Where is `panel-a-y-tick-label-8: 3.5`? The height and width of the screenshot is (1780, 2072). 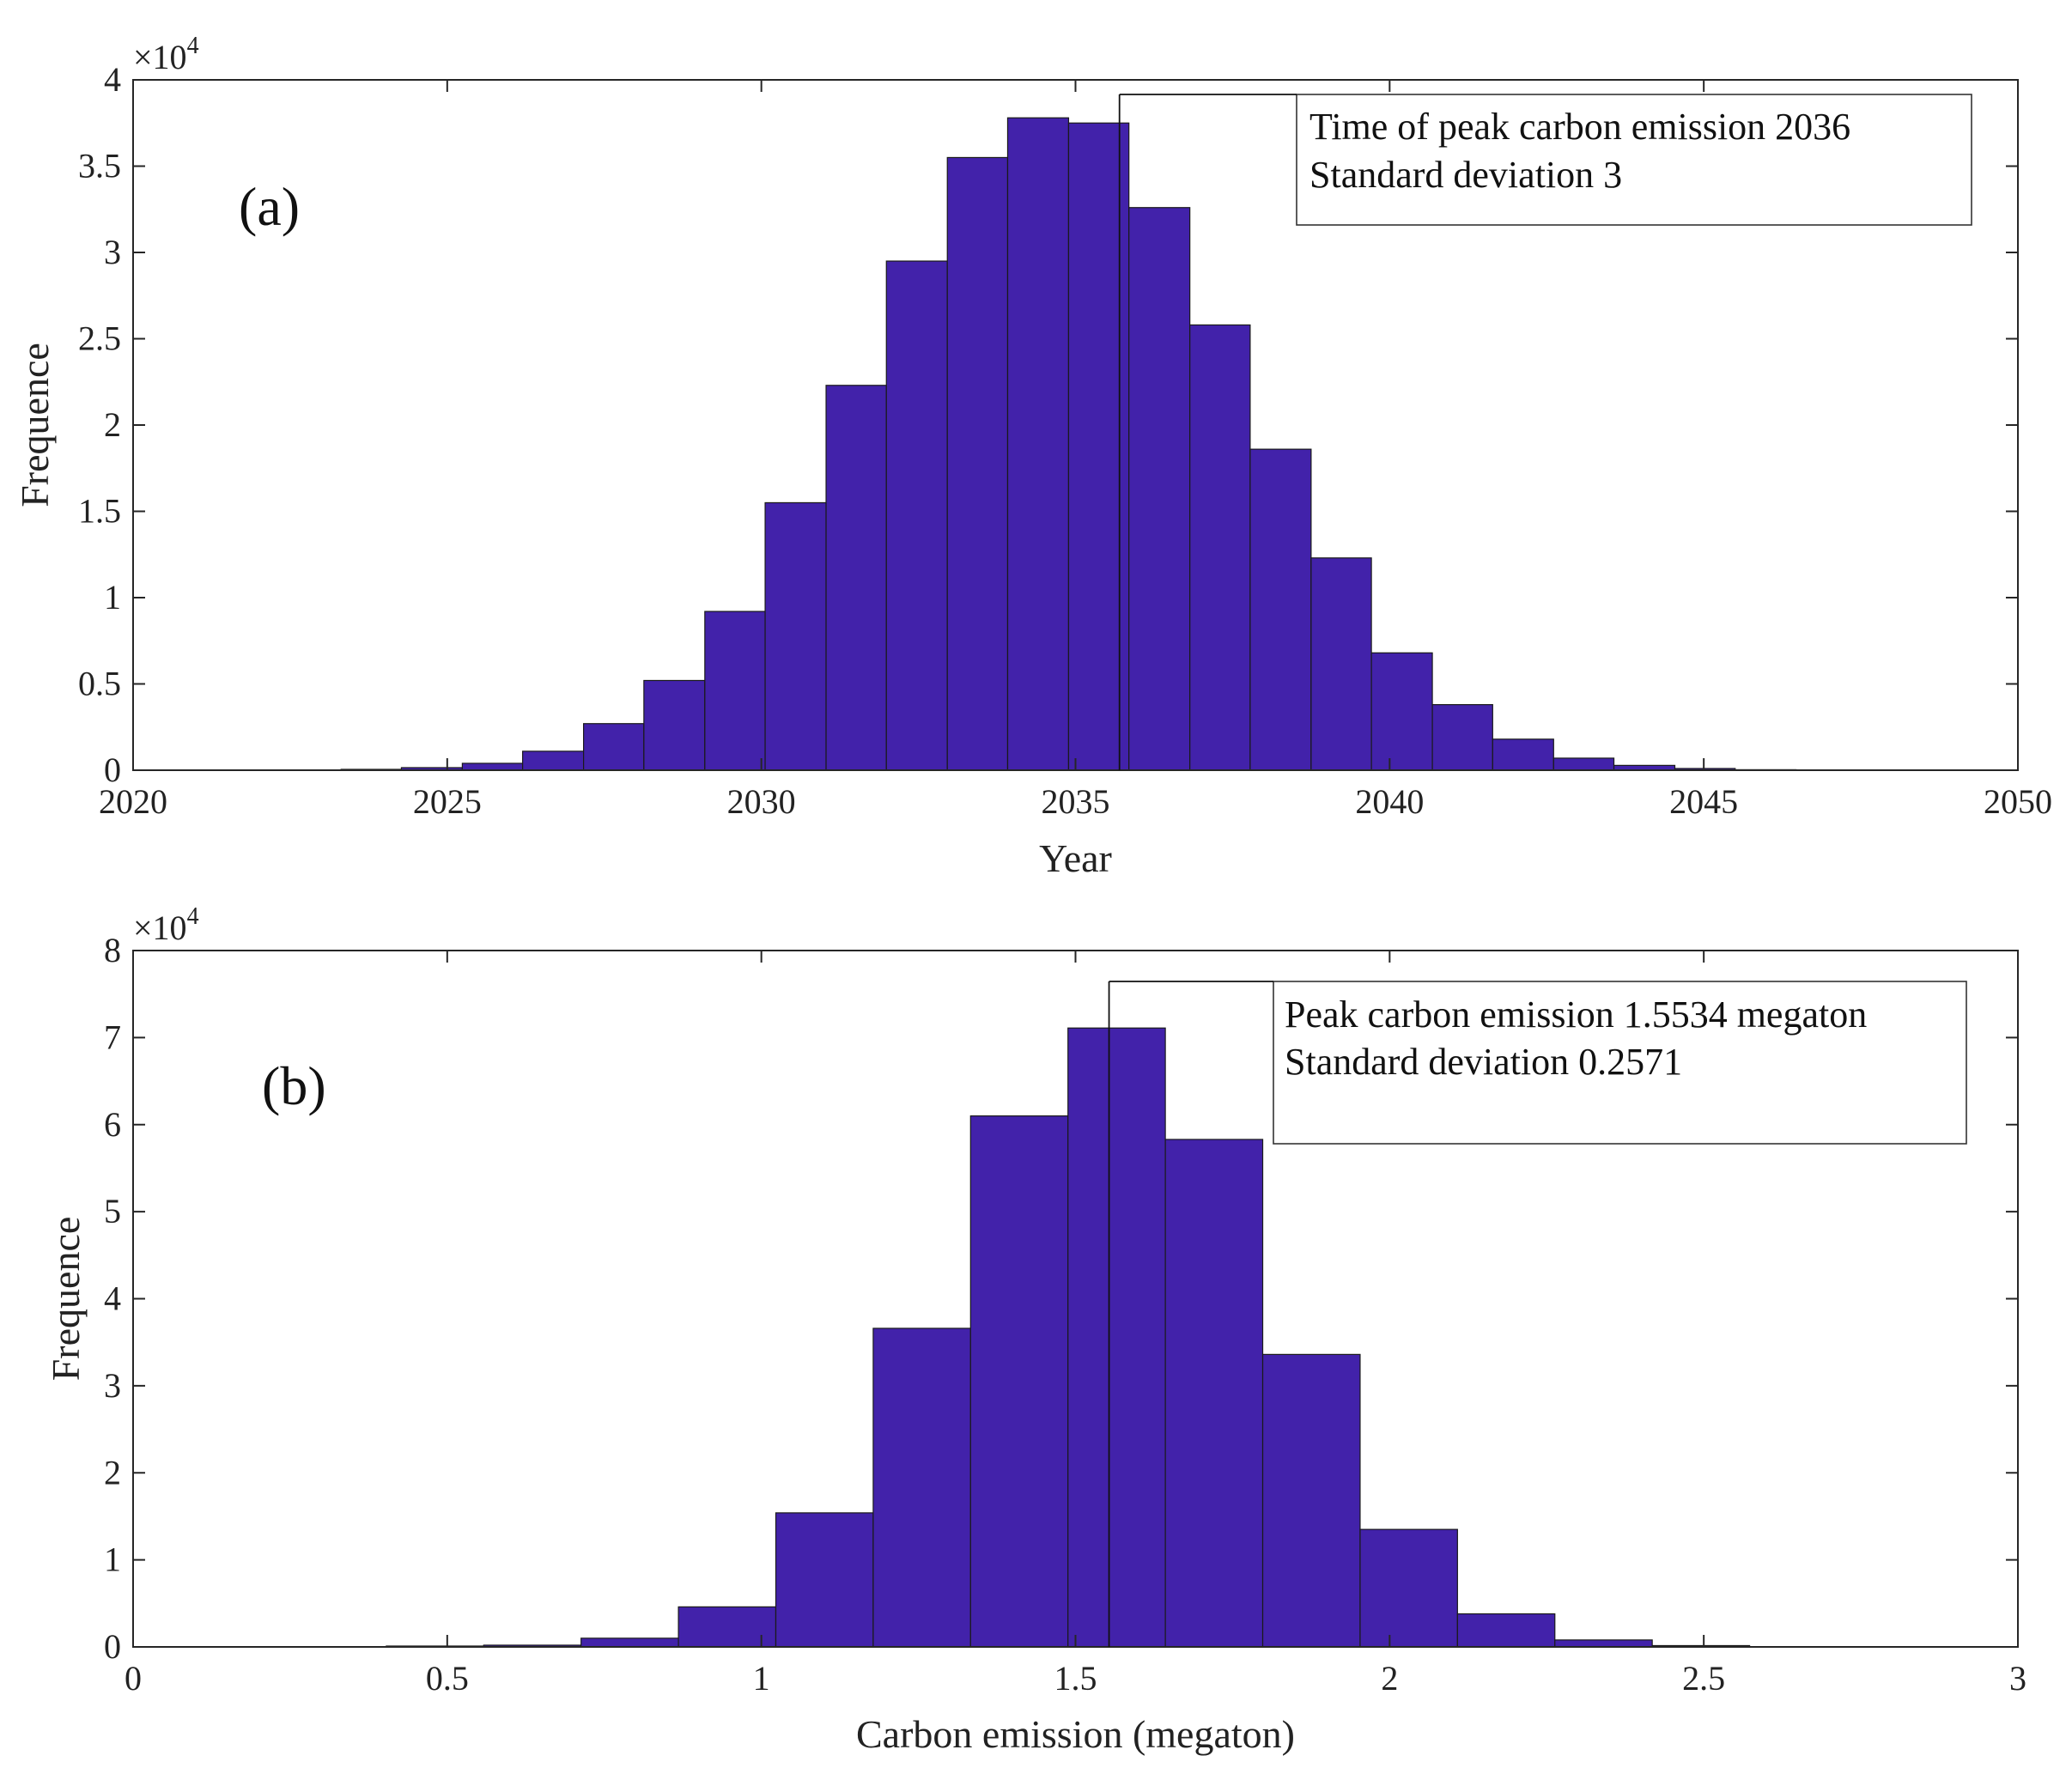
panel-a-y-tick-label-8: 3.5 is located at coordinates (100, 166).